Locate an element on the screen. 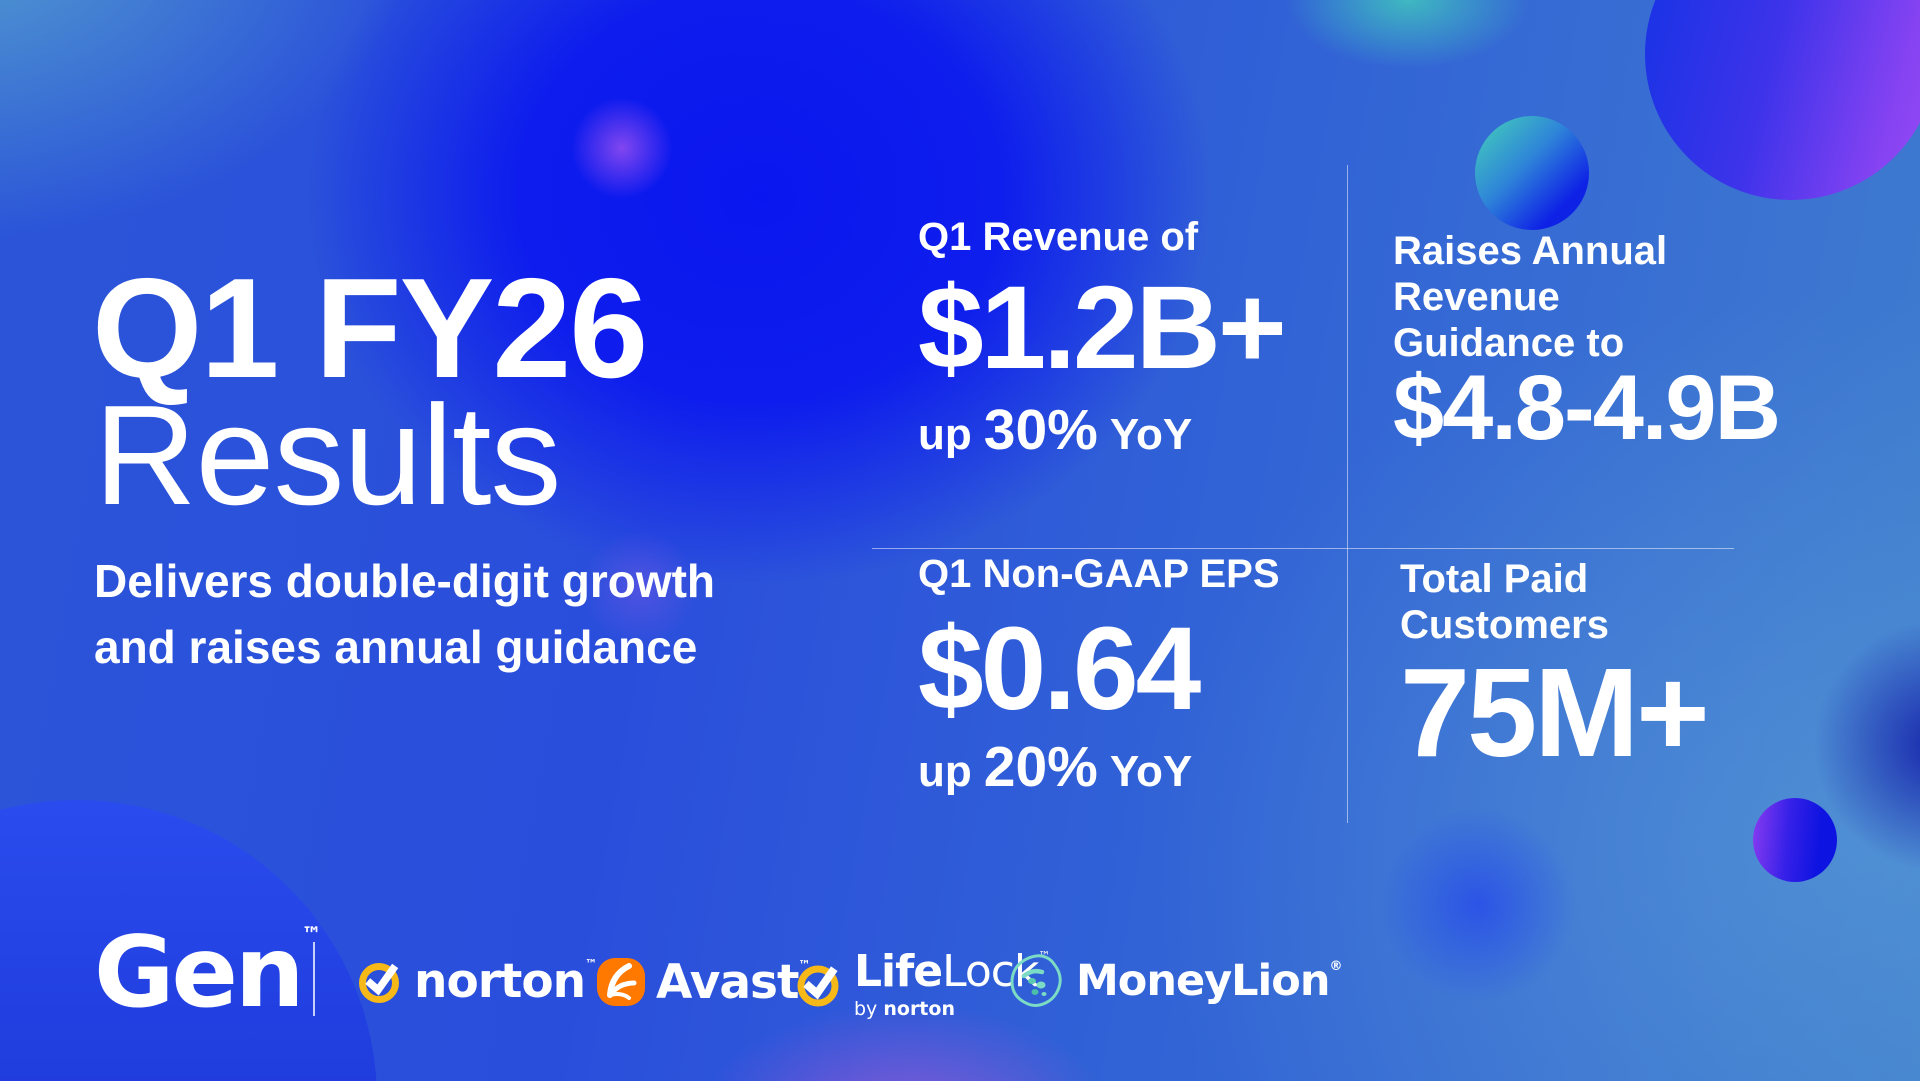  lifelock-logo: LifeLock™ by norton is located at coordinates (921, 985).